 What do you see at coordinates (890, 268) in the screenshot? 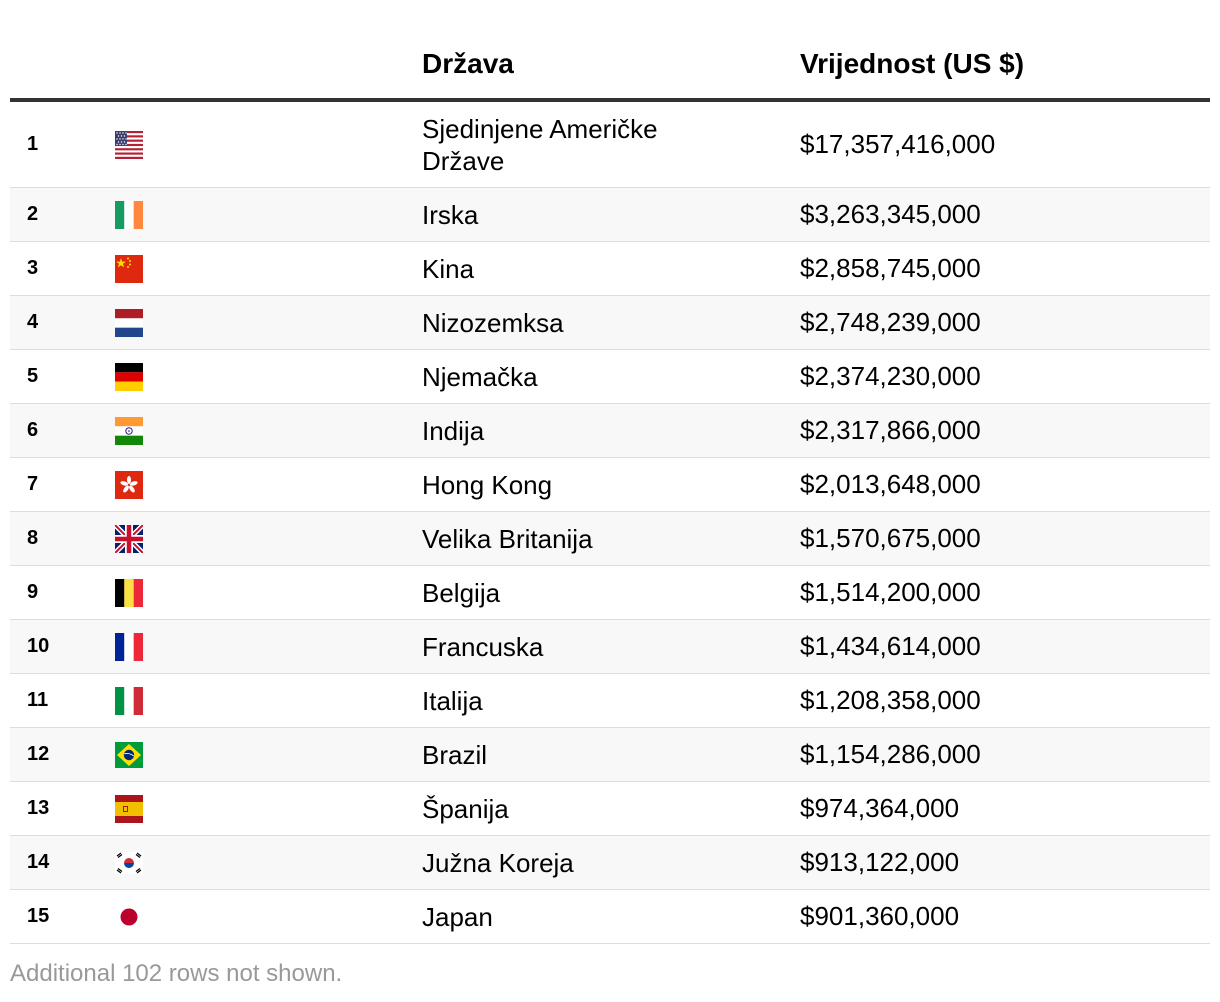
I see `value-cell: $2,858,745,000` at bounding box center [890, 268].